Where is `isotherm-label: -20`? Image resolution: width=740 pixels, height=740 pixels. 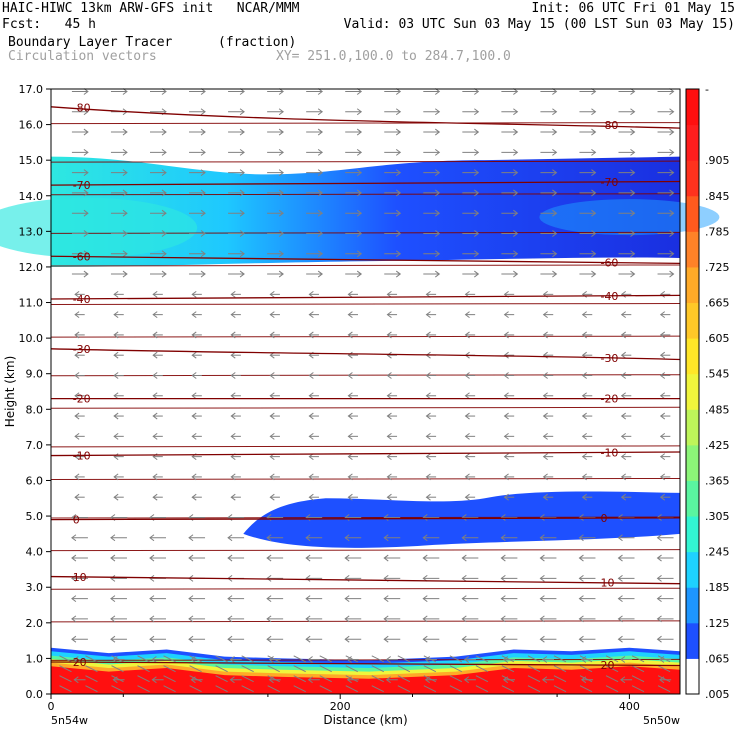
isotherm-label: -20 is located at coordinates (82, 399).